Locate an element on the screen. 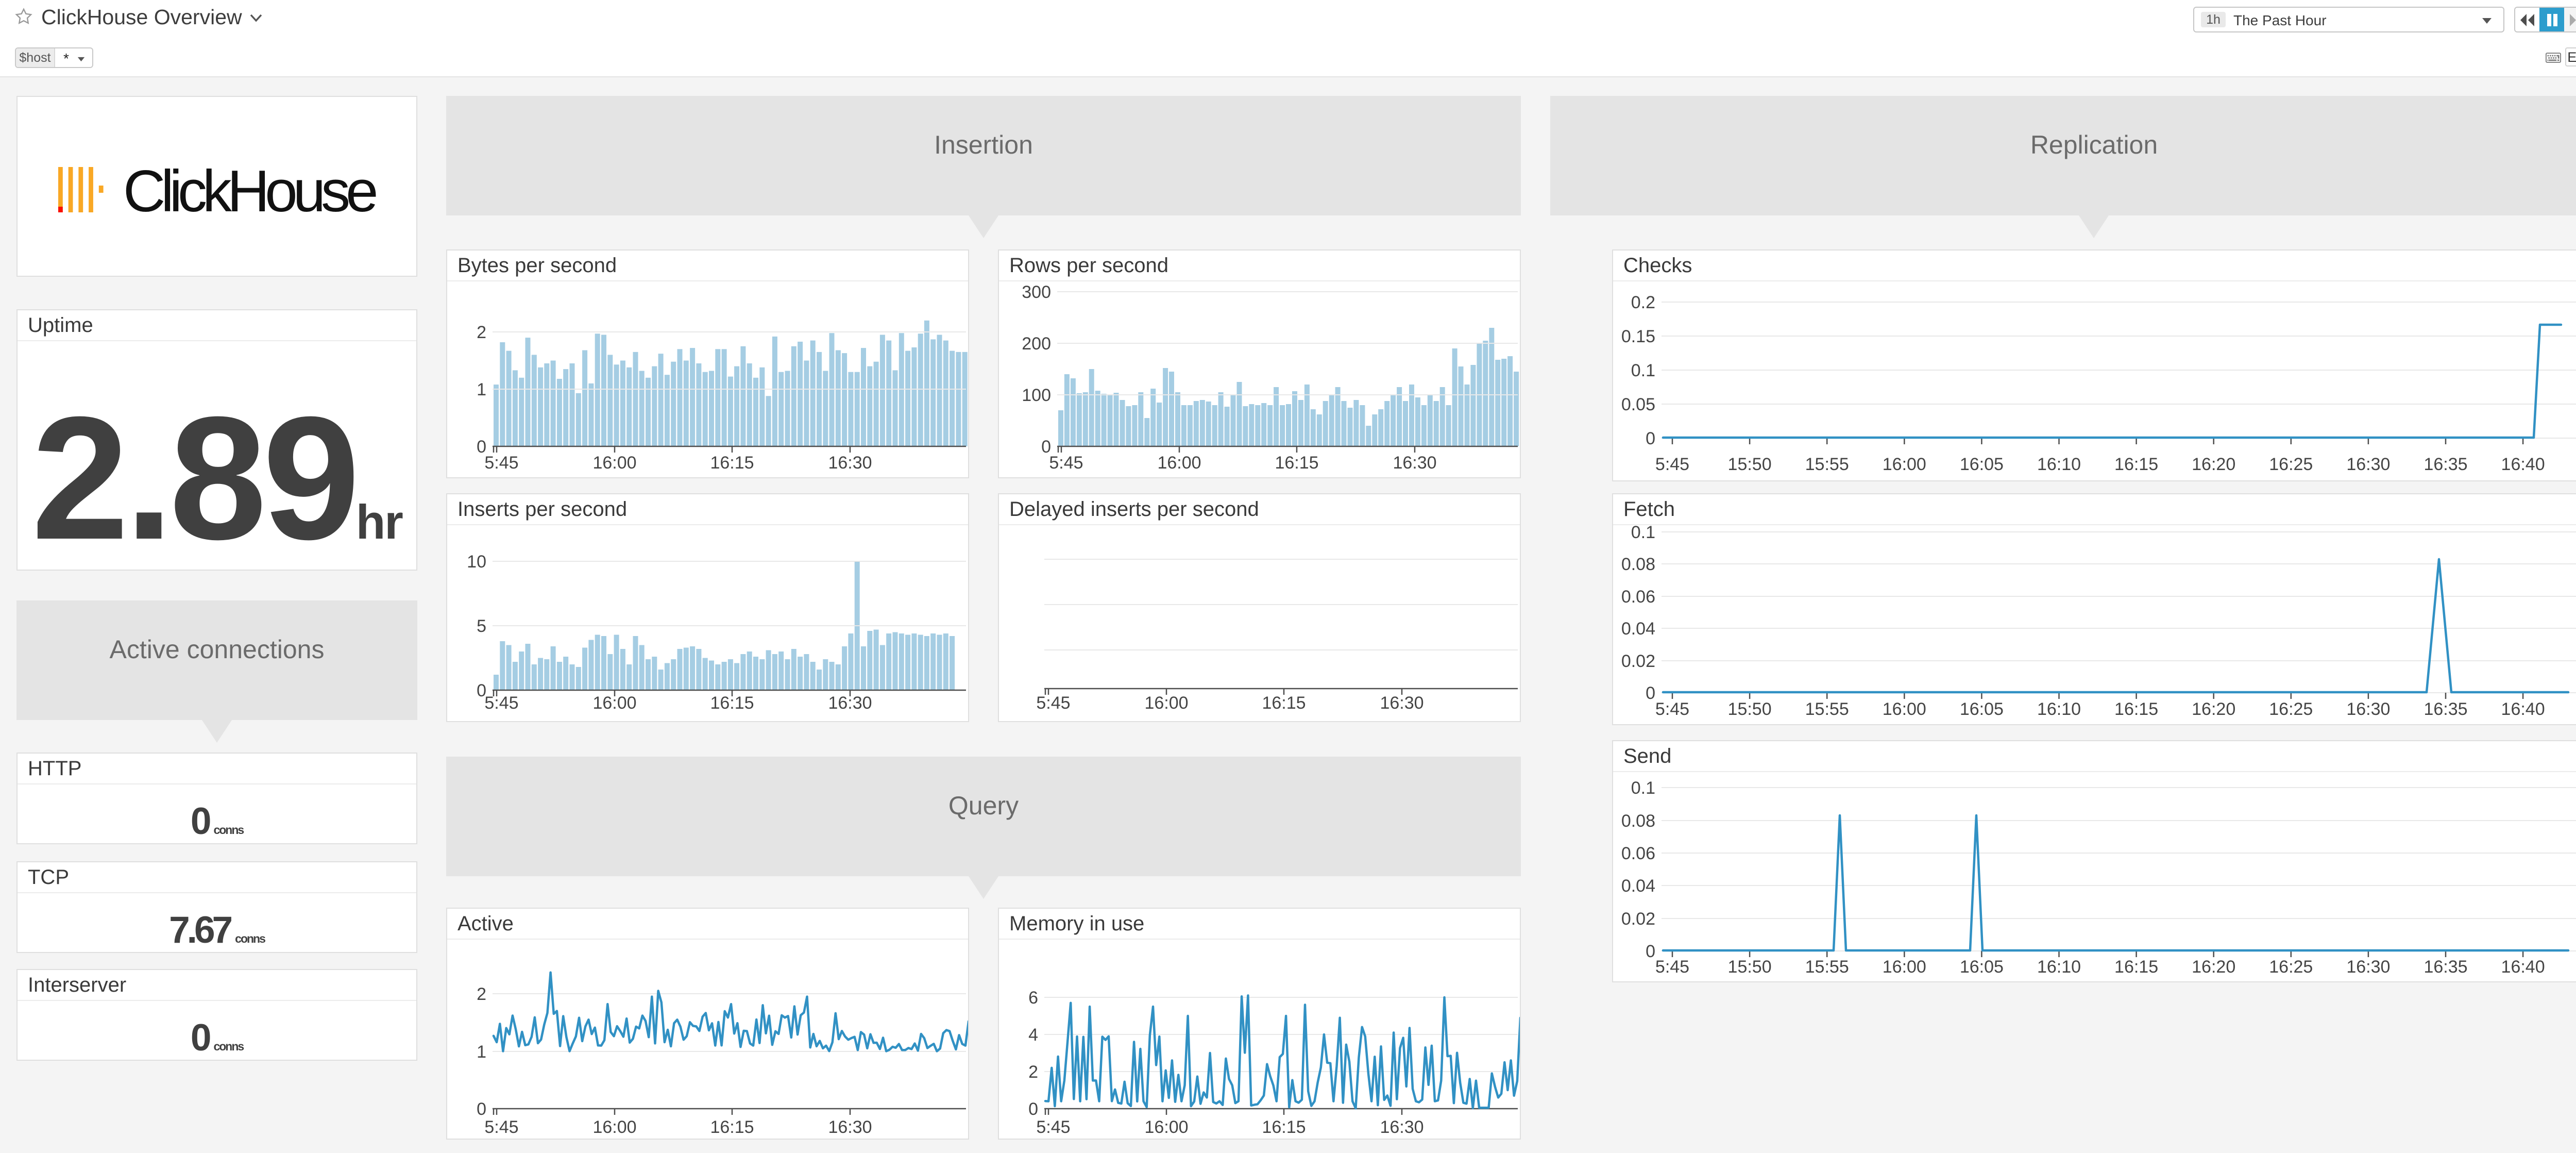 The height and width of the screenshot is (1153, 2576). svg-text: 0.15 is located at coordinates (1638, 336).